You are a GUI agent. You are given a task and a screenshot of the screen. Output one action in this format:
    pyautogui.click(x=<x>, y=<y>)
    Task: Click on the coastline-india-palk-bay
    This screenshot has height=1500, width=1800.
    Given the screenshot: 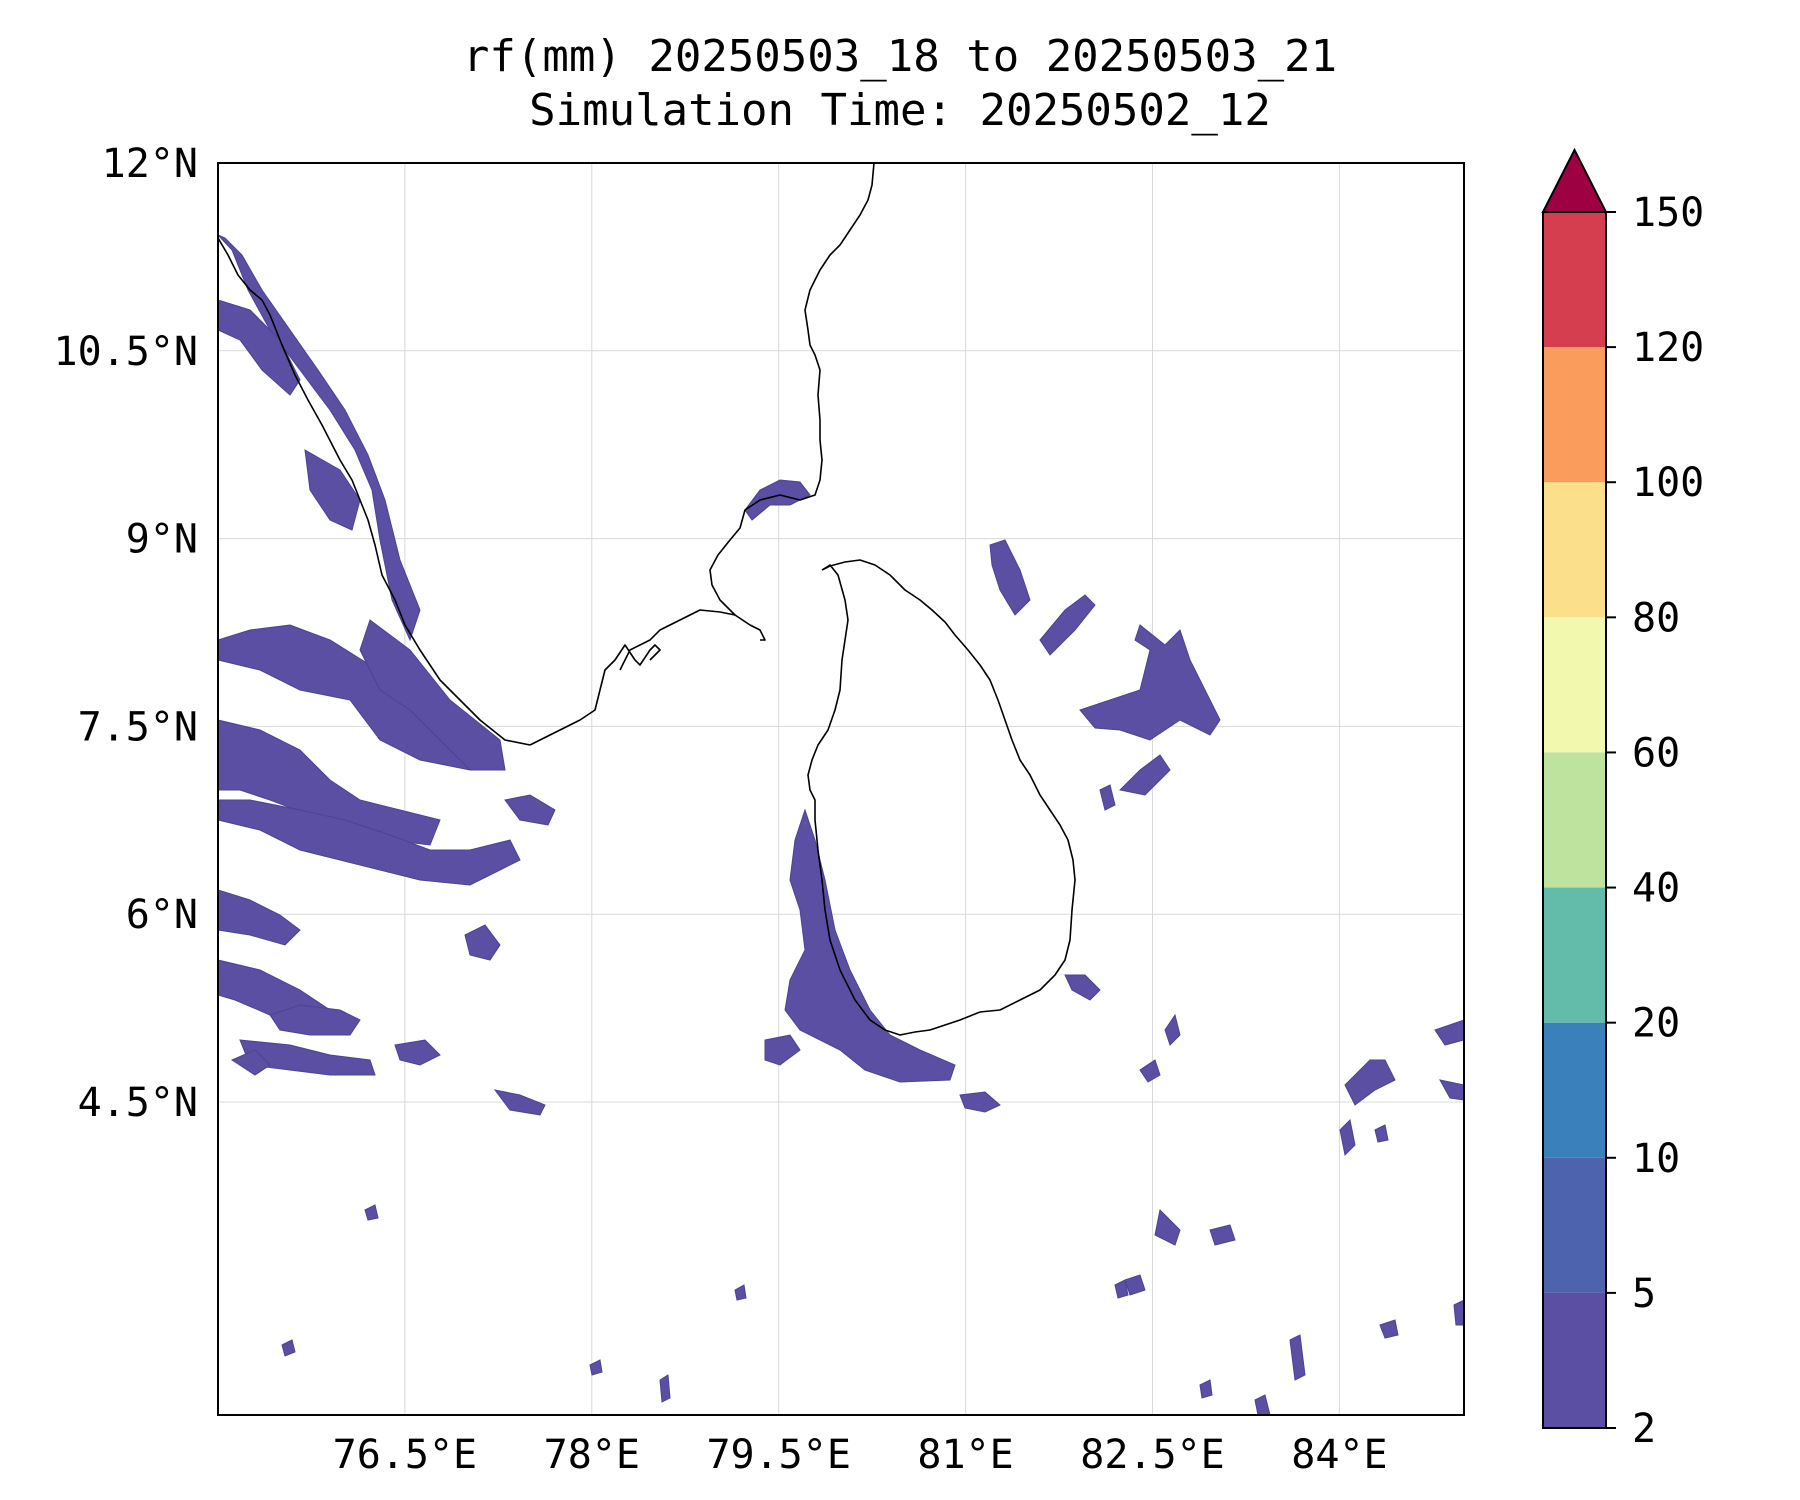 What is the action you would take?
    pyautogui.click(x=792, y=389)
    